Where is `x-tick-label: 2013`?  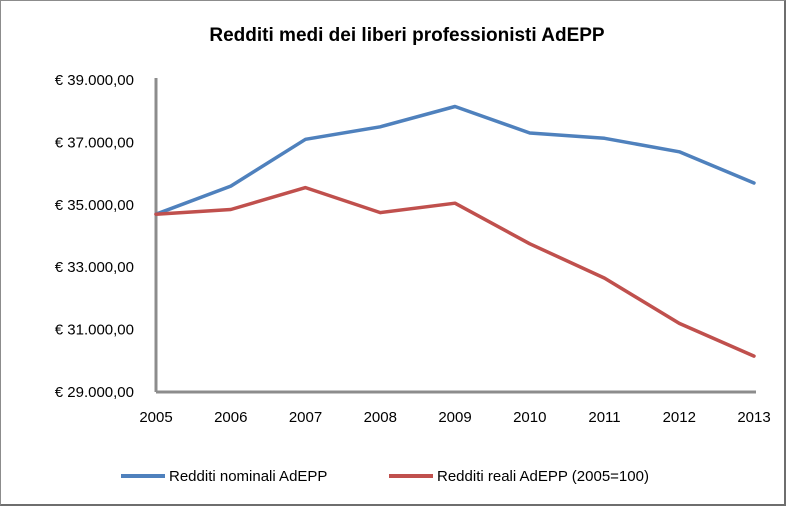 x-tick-label: 2013 is located at coordinates (753, 417).